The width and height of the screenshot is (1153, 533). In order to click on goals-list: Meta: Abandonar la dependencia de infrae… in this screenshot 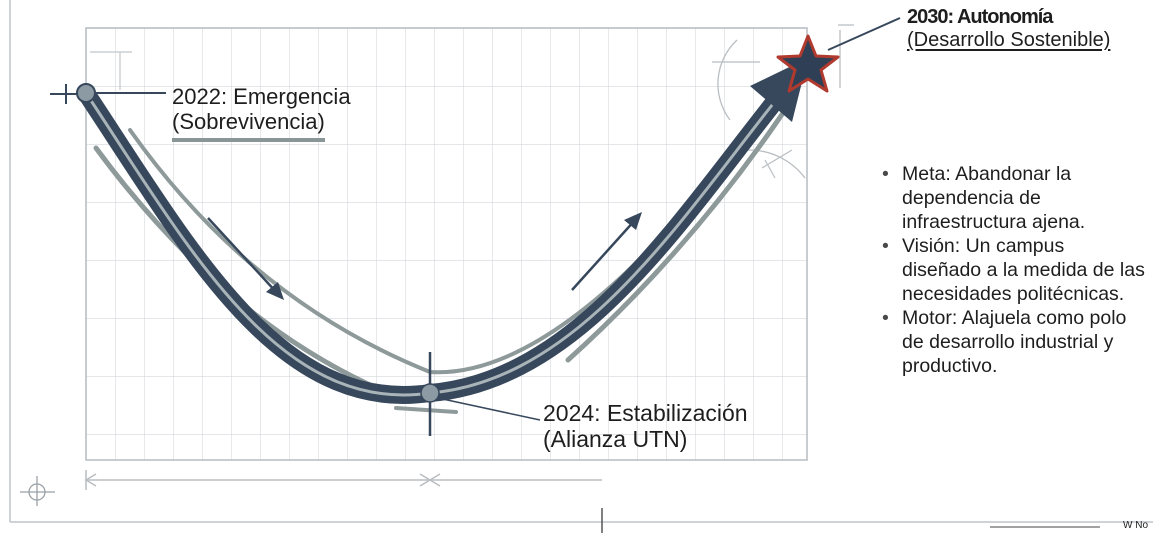, I will do `click(1012, 270)`.